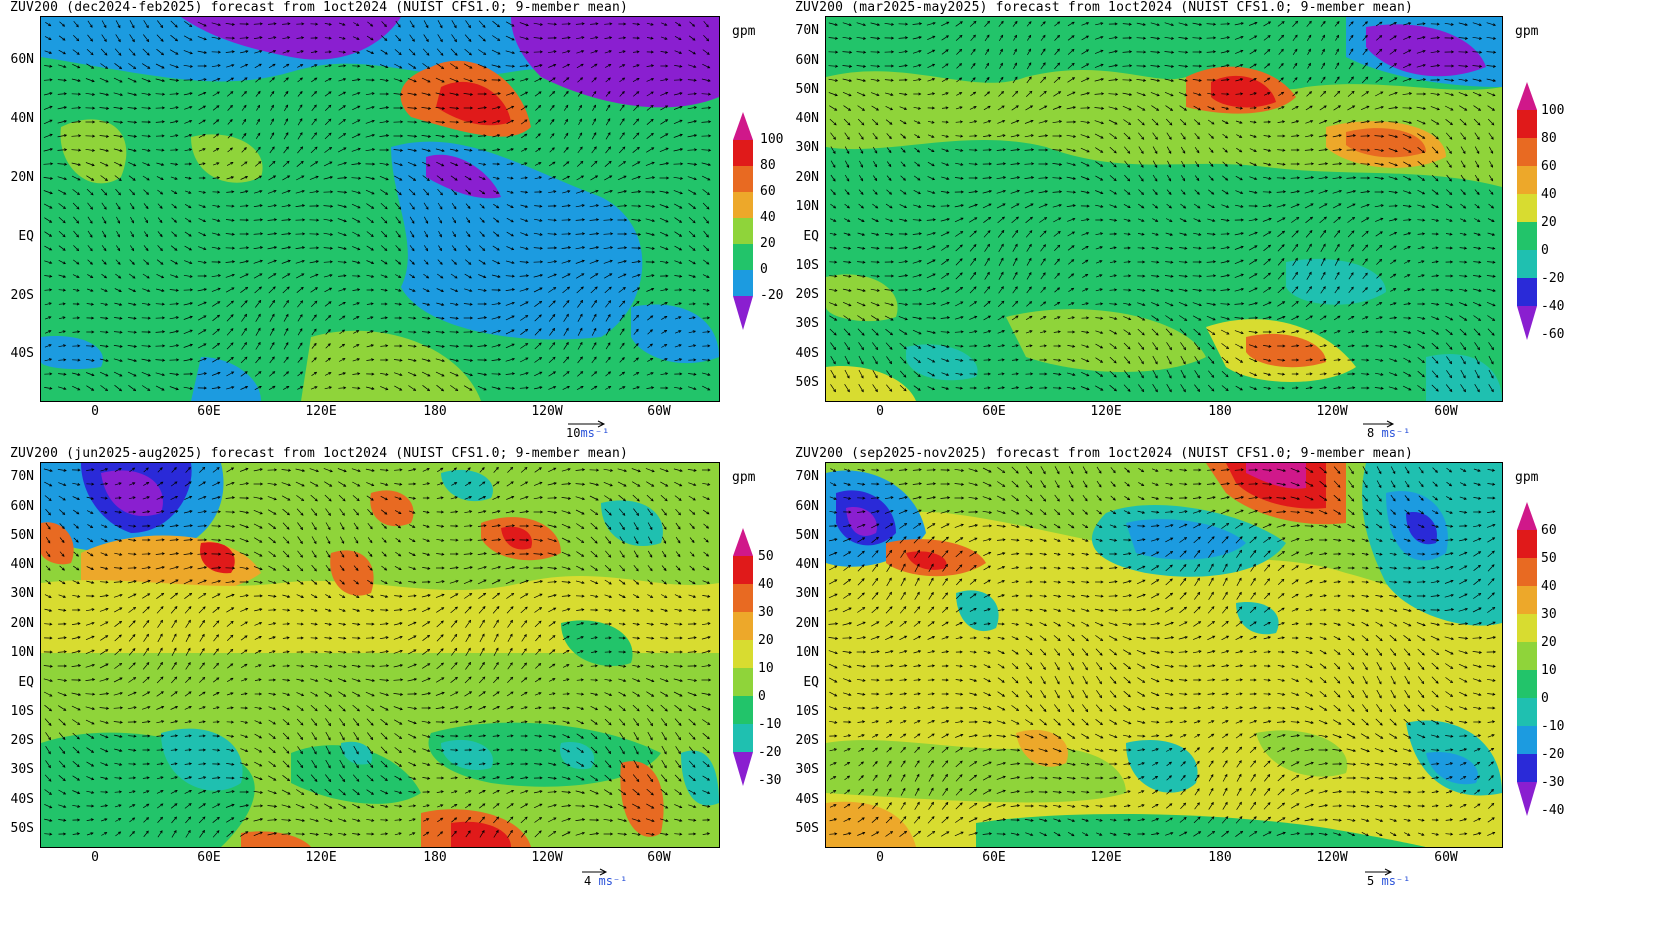 The image size is (1680, 951). What do you see at coordinates (1553, 726) in the screenshot?
I see `colorbar-tick: -10` at bounding box center [1553, 726].